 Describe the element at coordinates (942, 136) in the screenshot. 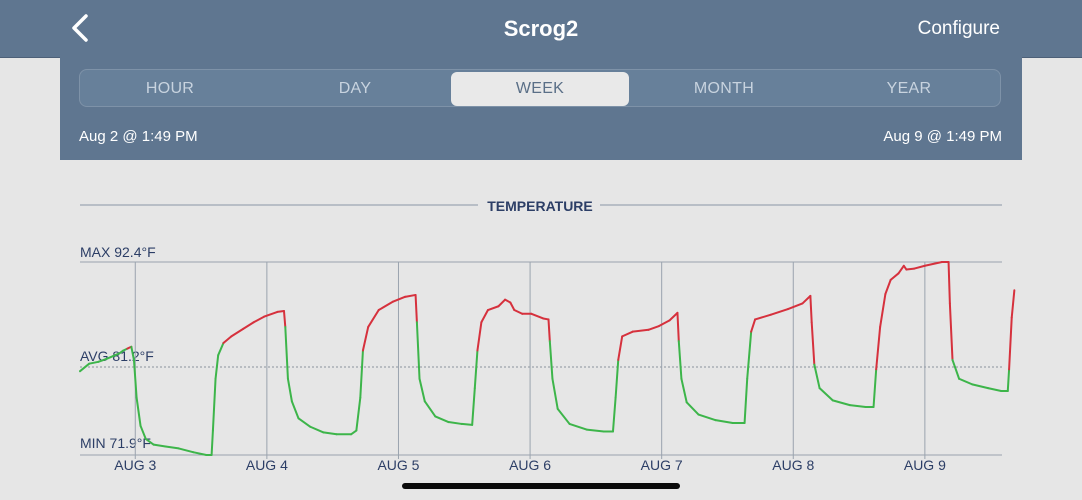

I see `range-end-label: Aug 9 @ 1:49 PM` at that location.